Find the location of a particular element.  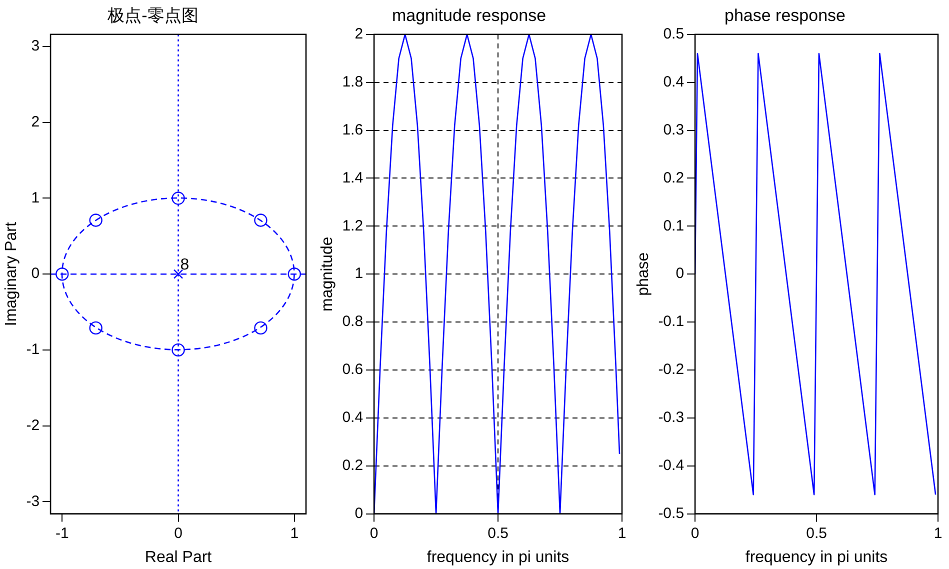

y-tick-label: -0.4 is located at coordinates (671, 465).